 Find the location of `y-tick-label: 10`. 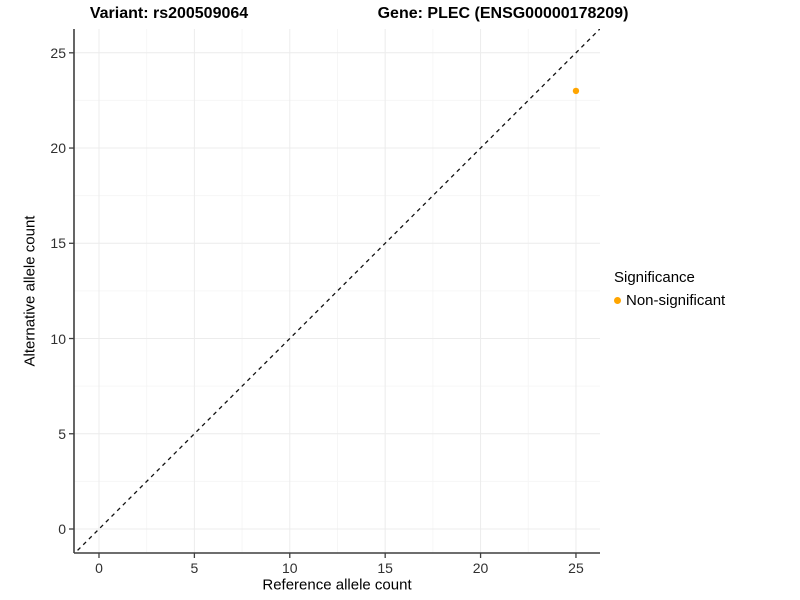

y-tick-label: 10 is located at coordinates (58, 338).